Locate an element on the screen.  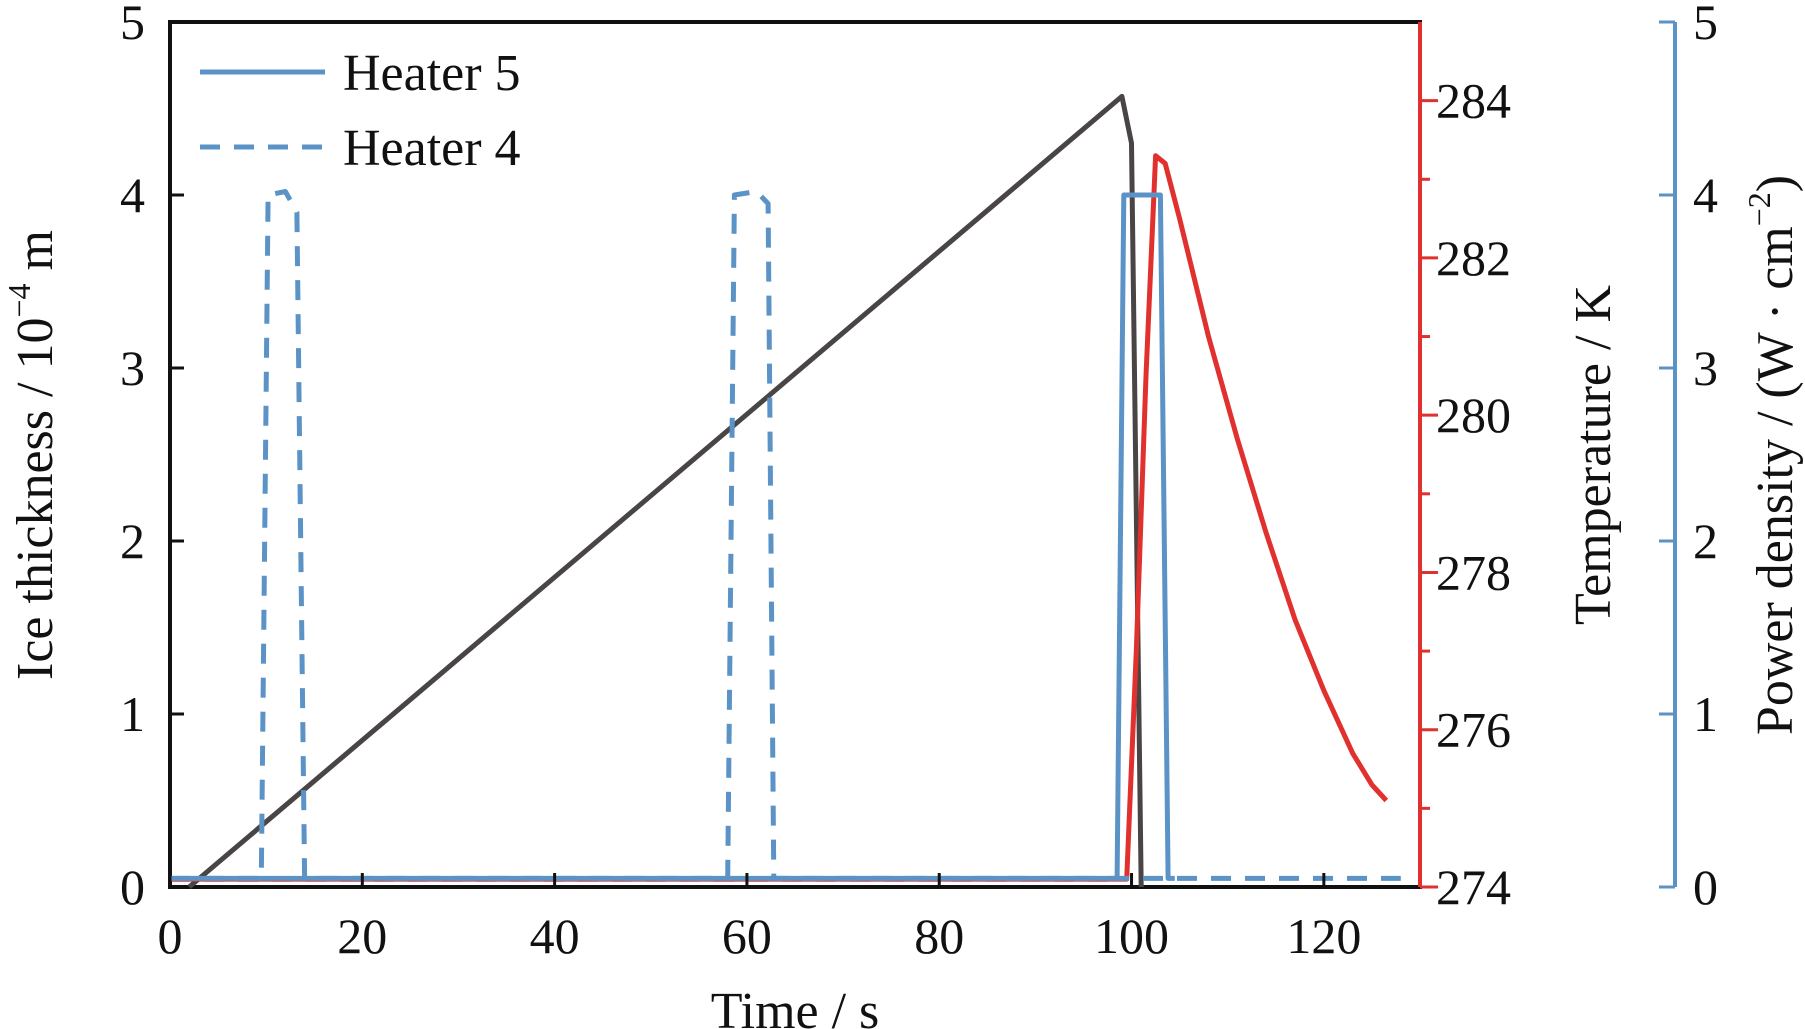
left-tick-label: 4 is located at coordinates (132, 195).